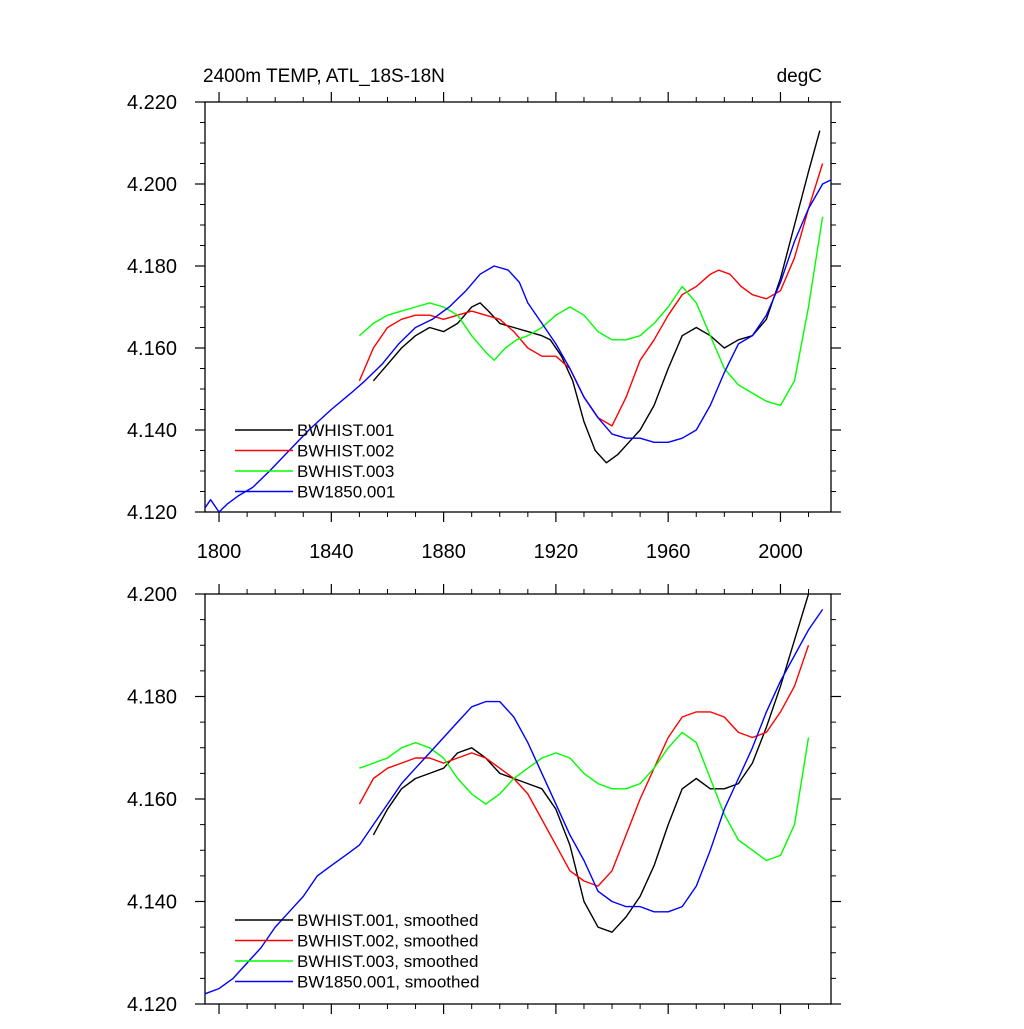 This screenshot has width=1024, height=1029. I want to click on legend-label: BWHIST.001, smoothed, so click(387, 920).